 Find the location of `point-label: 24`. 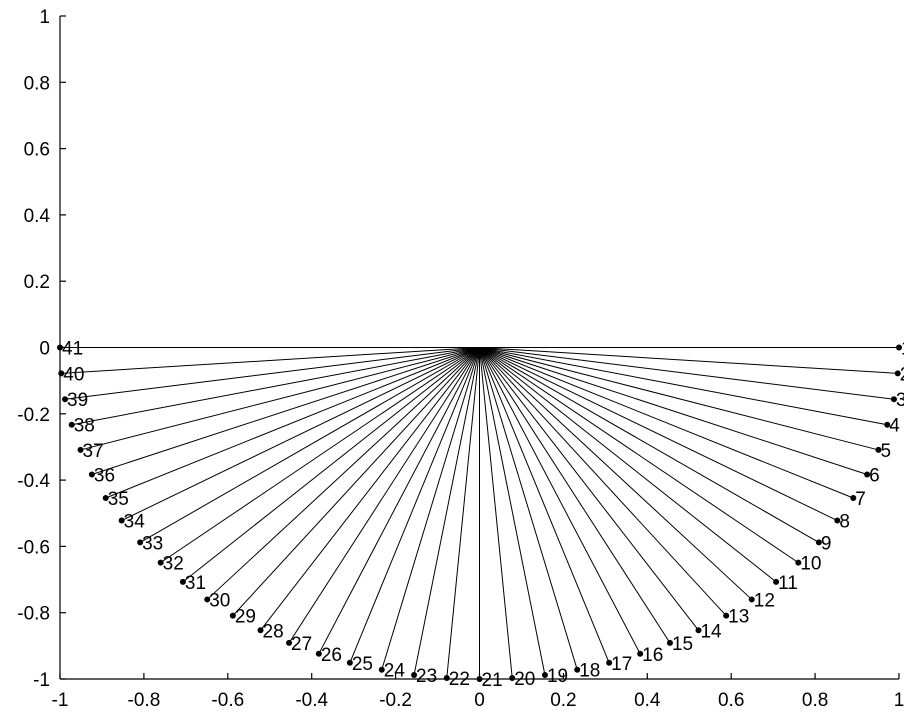

point-label: 24 is located at coordinates (395, 671).